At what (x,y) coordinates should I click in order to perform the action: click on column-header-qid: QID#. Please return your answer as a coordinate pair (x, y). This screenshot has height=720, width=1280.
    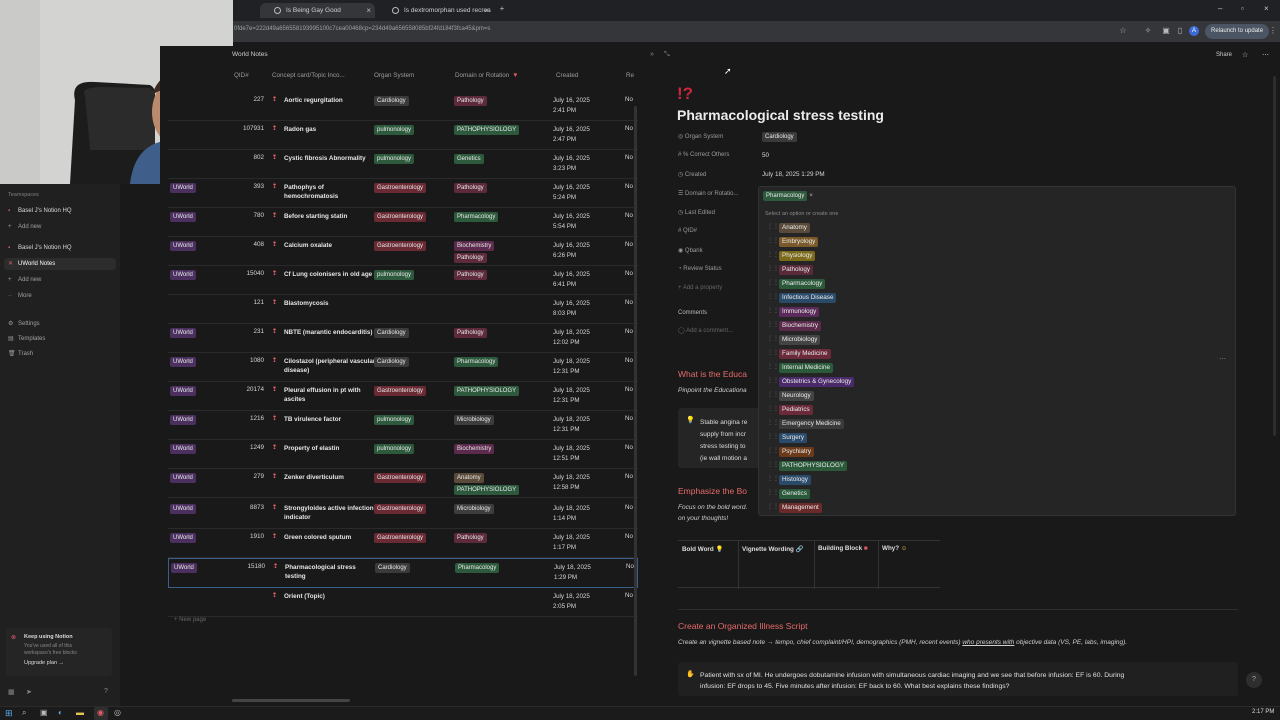
    Looking at the image, I should click on (241, 76).